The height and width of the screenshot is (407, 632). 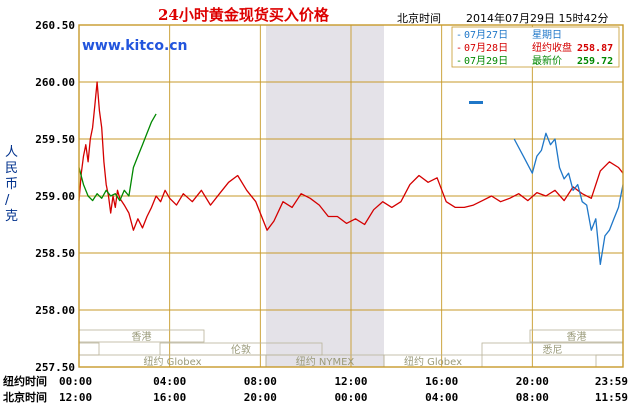 What do you see at coordinates (476, 102) in the screenshot?
I see `close-marker` at bounding box center [476, 102].